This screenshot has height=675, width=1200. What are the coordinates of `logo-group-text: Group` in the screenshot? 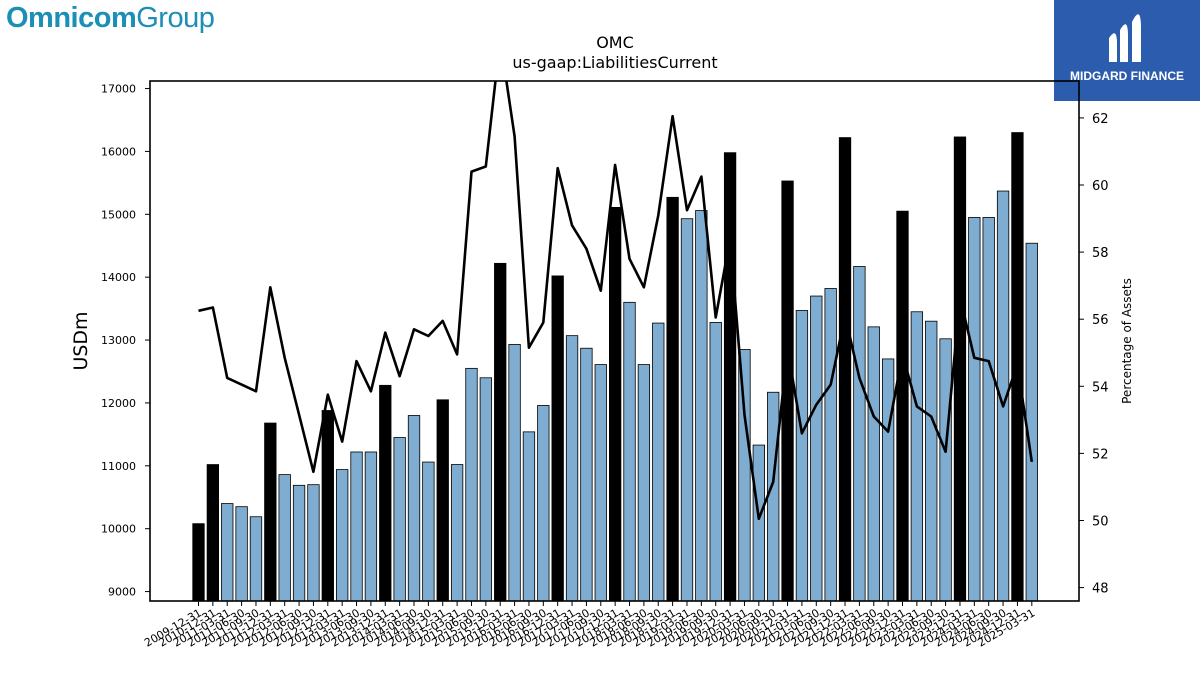 It's located at (175, 18).